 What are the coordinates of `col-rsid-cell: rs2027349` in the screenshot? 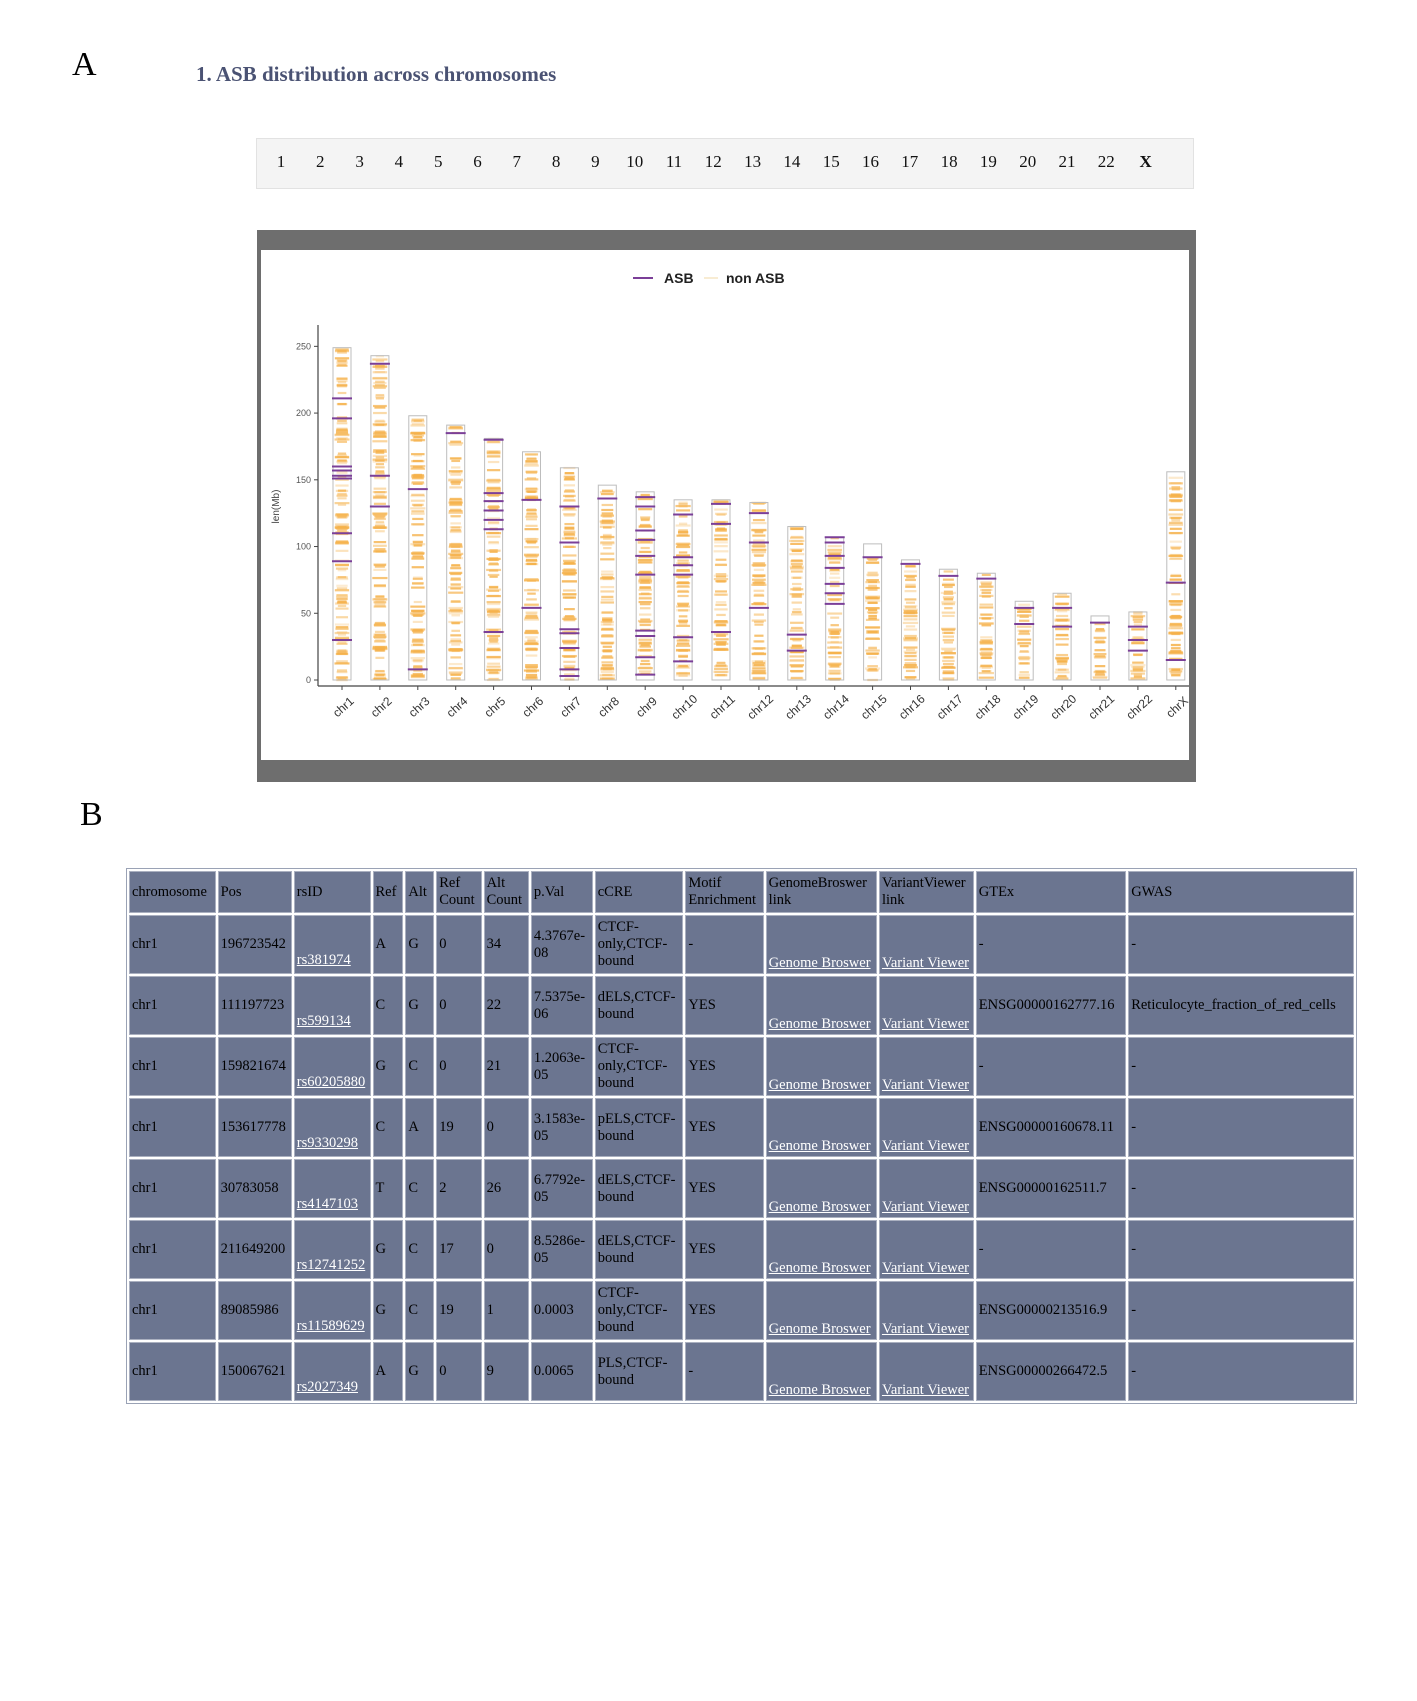 It's located at (332, 1371).